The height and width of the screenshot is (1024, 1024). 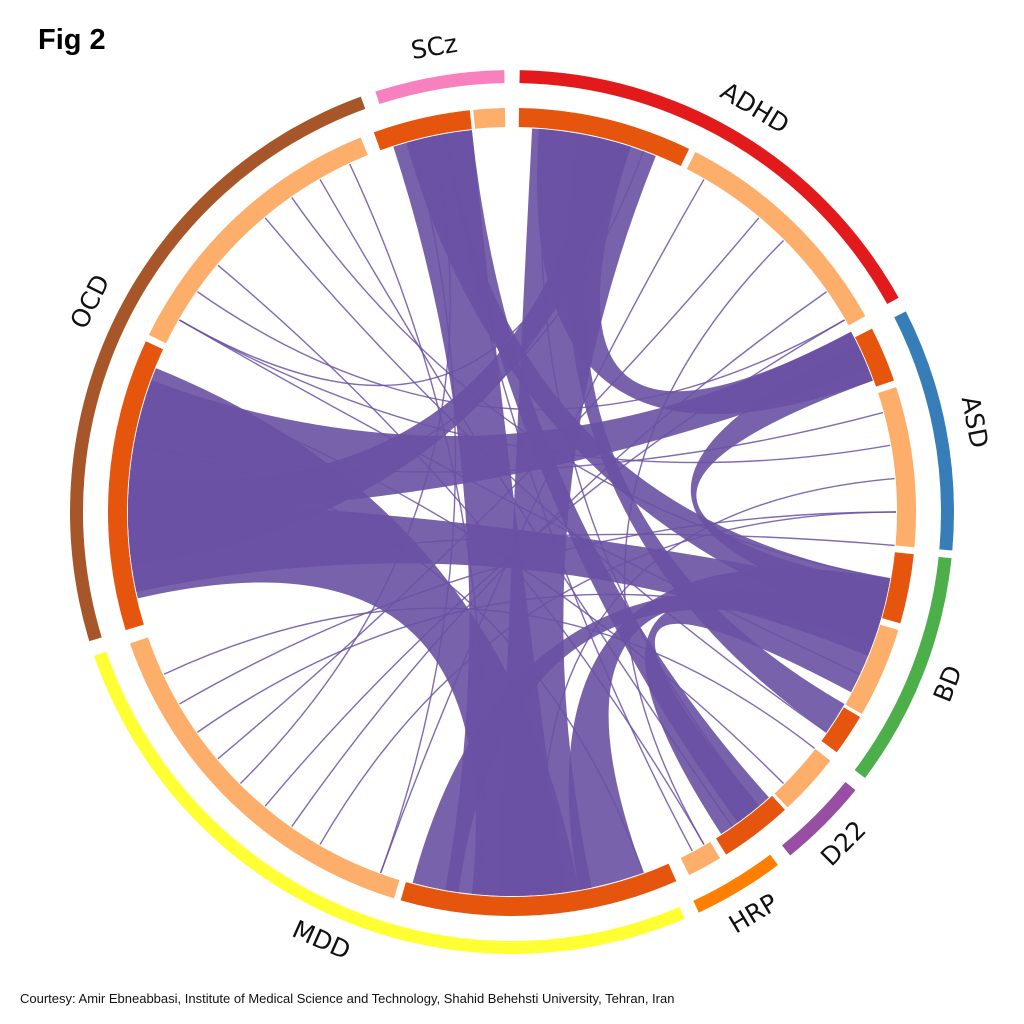 What do you see at coordinates (321, 940) in the screenshot?
I see `sector-label-mdd: MDD` at bounding box center [321, 940].